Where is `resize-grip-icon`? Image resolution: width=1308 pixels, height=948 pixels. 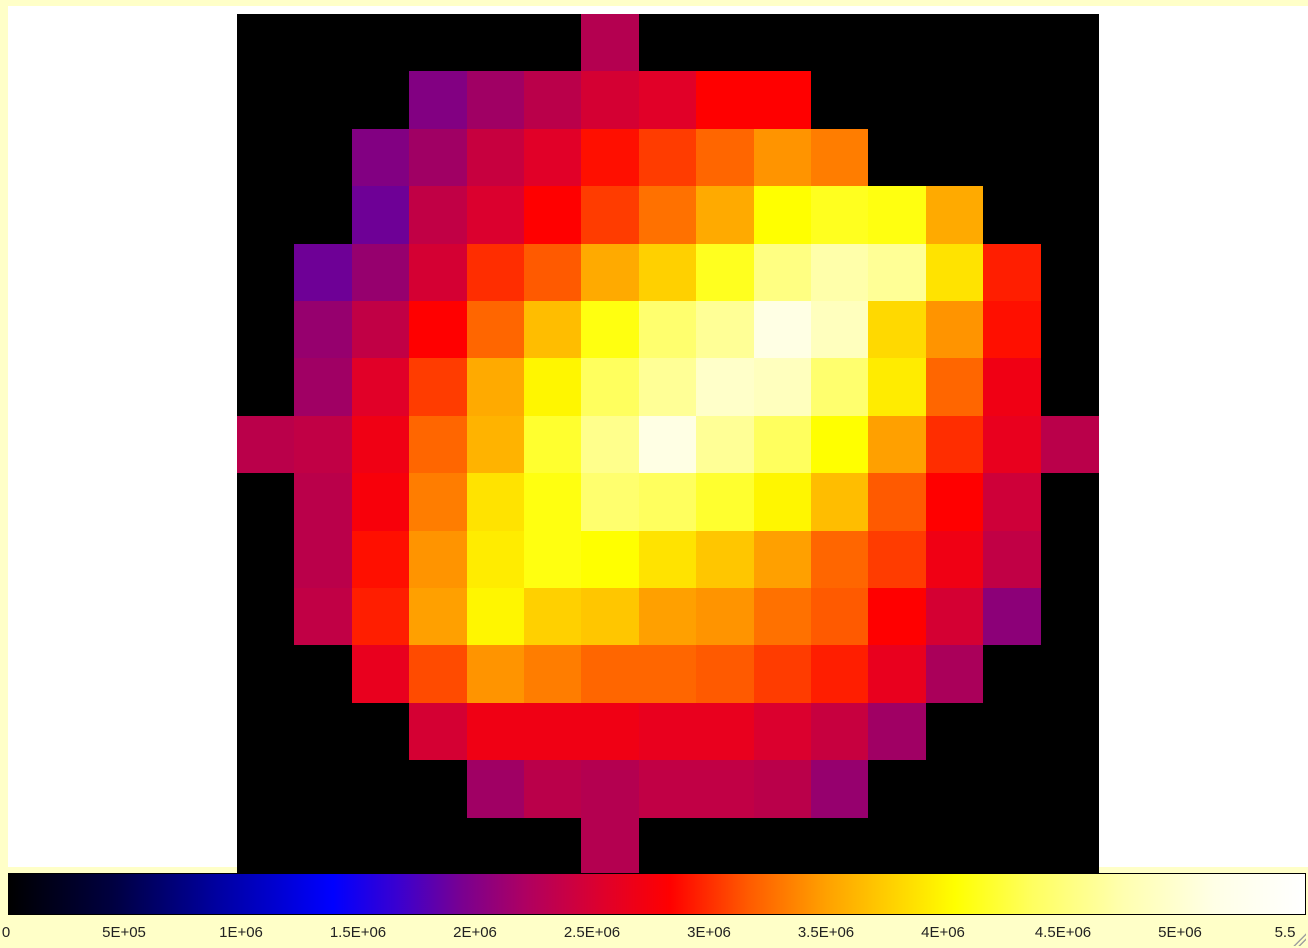
resize-grip-icon is located at coordinates (1299, 939).